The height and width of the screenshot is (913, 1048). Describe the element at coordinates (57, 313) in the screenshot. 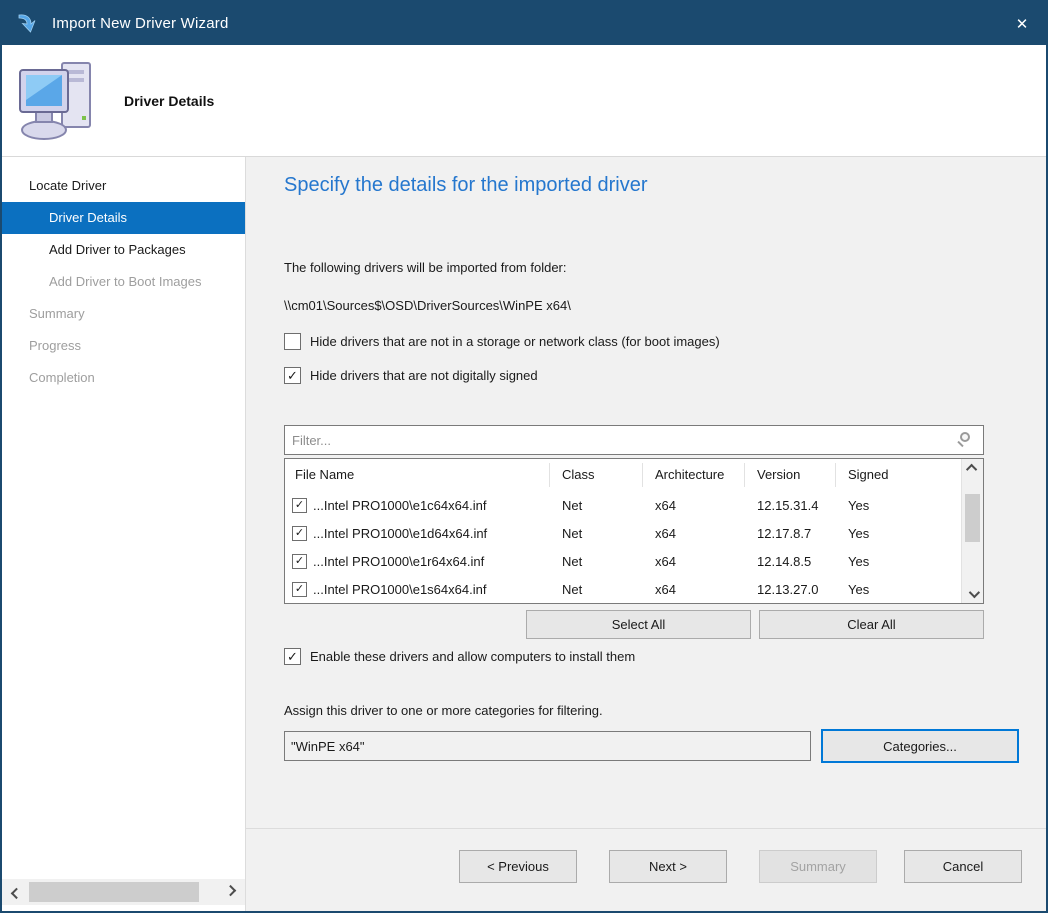

I see `sidebar-item-summary: Summary` at that location.